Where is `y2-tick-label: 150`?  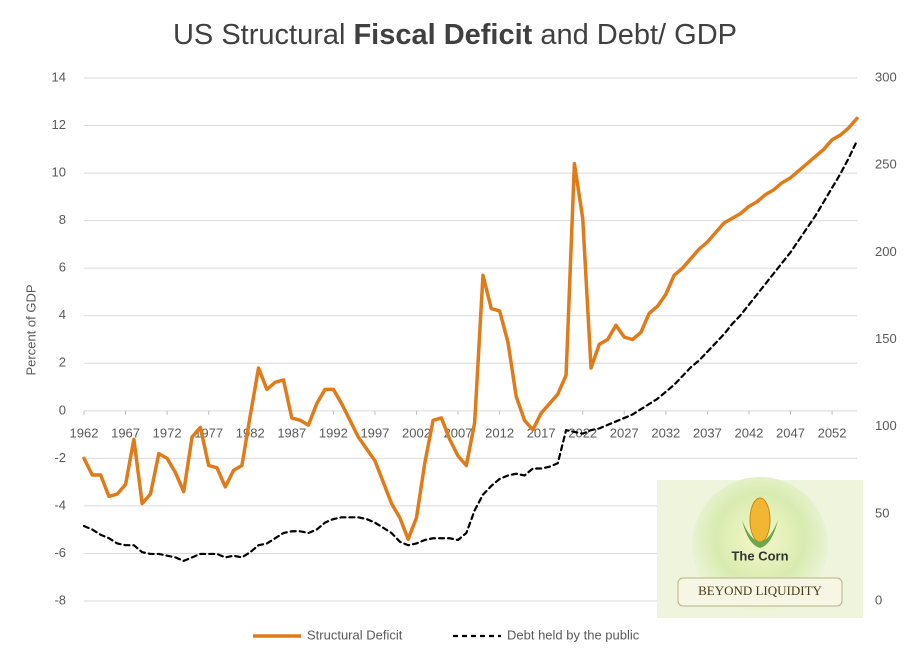 y2-tick-label: 150 is located at coordinates (886, 338).